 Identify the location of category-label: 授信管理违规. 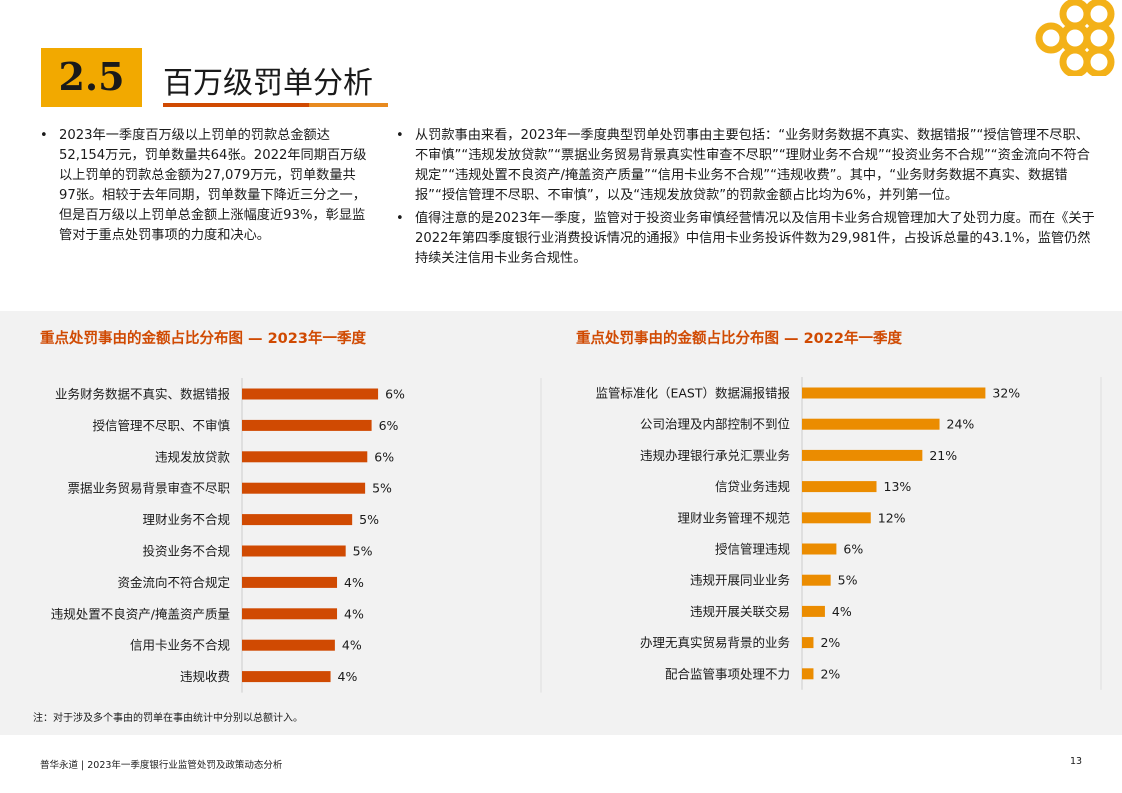
(752, 549).